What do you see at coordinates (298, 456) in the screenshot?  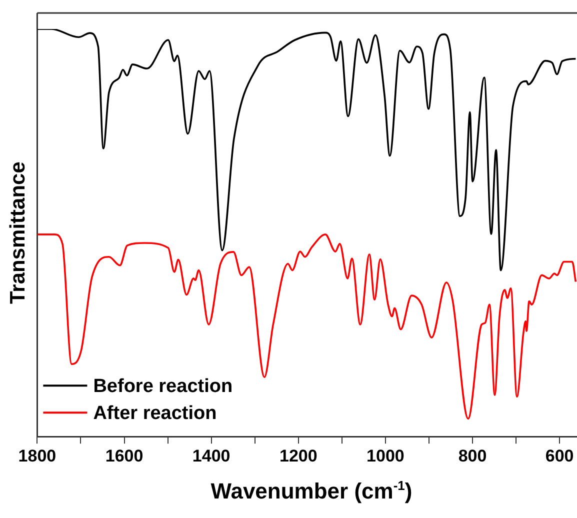 I see `x-tick-label: 1200` at bounding box center [298, 456].